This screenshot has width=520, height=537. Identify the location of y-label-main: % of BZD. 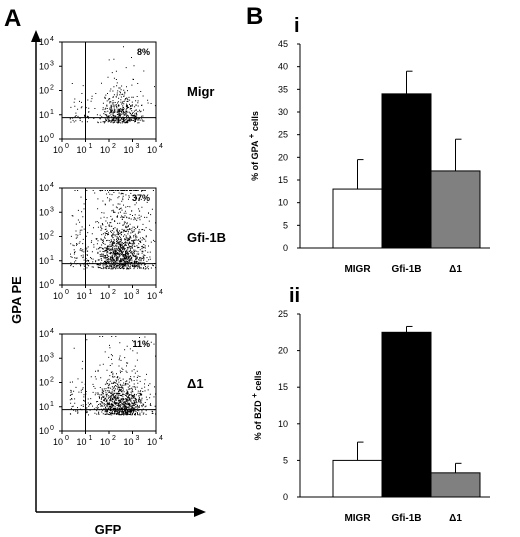
(258, 419).